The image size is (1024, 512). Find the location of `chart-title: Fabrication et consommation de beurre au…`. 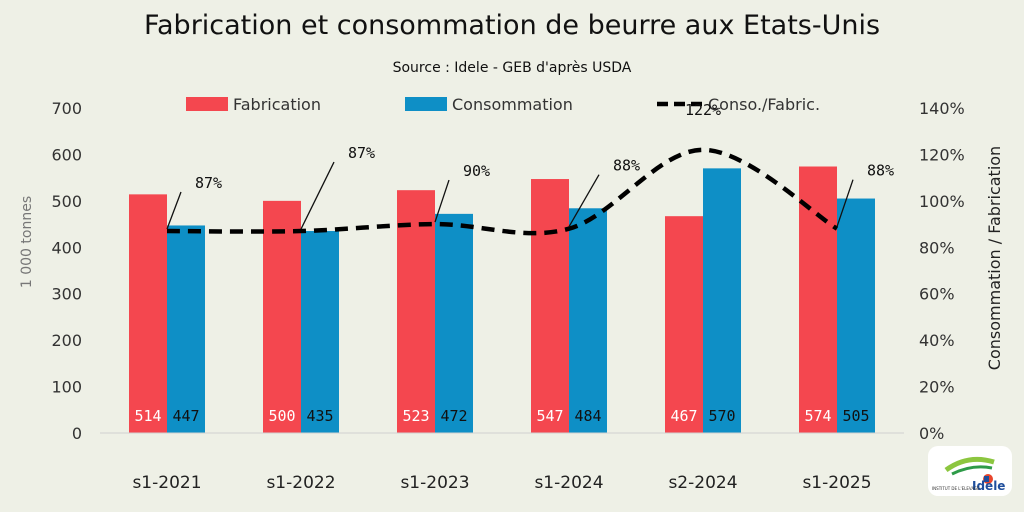

chart-title: Fabrication et consommation de beurre au… is located at coordinates (512, 25).